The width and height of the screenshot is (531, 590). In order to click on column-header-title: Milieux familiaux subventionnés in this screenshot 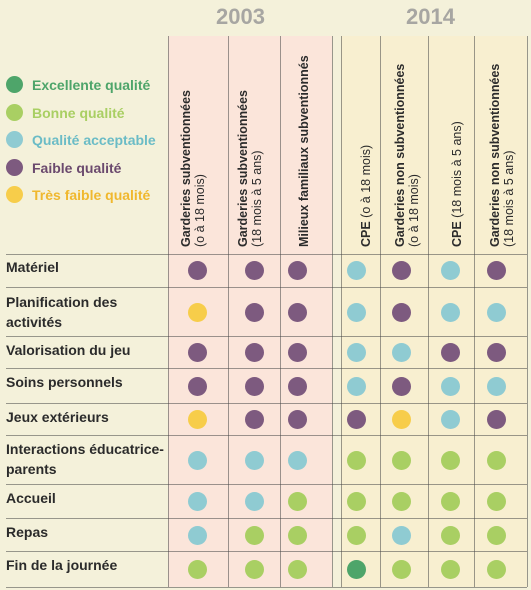, I will do `click(304, 151)`.